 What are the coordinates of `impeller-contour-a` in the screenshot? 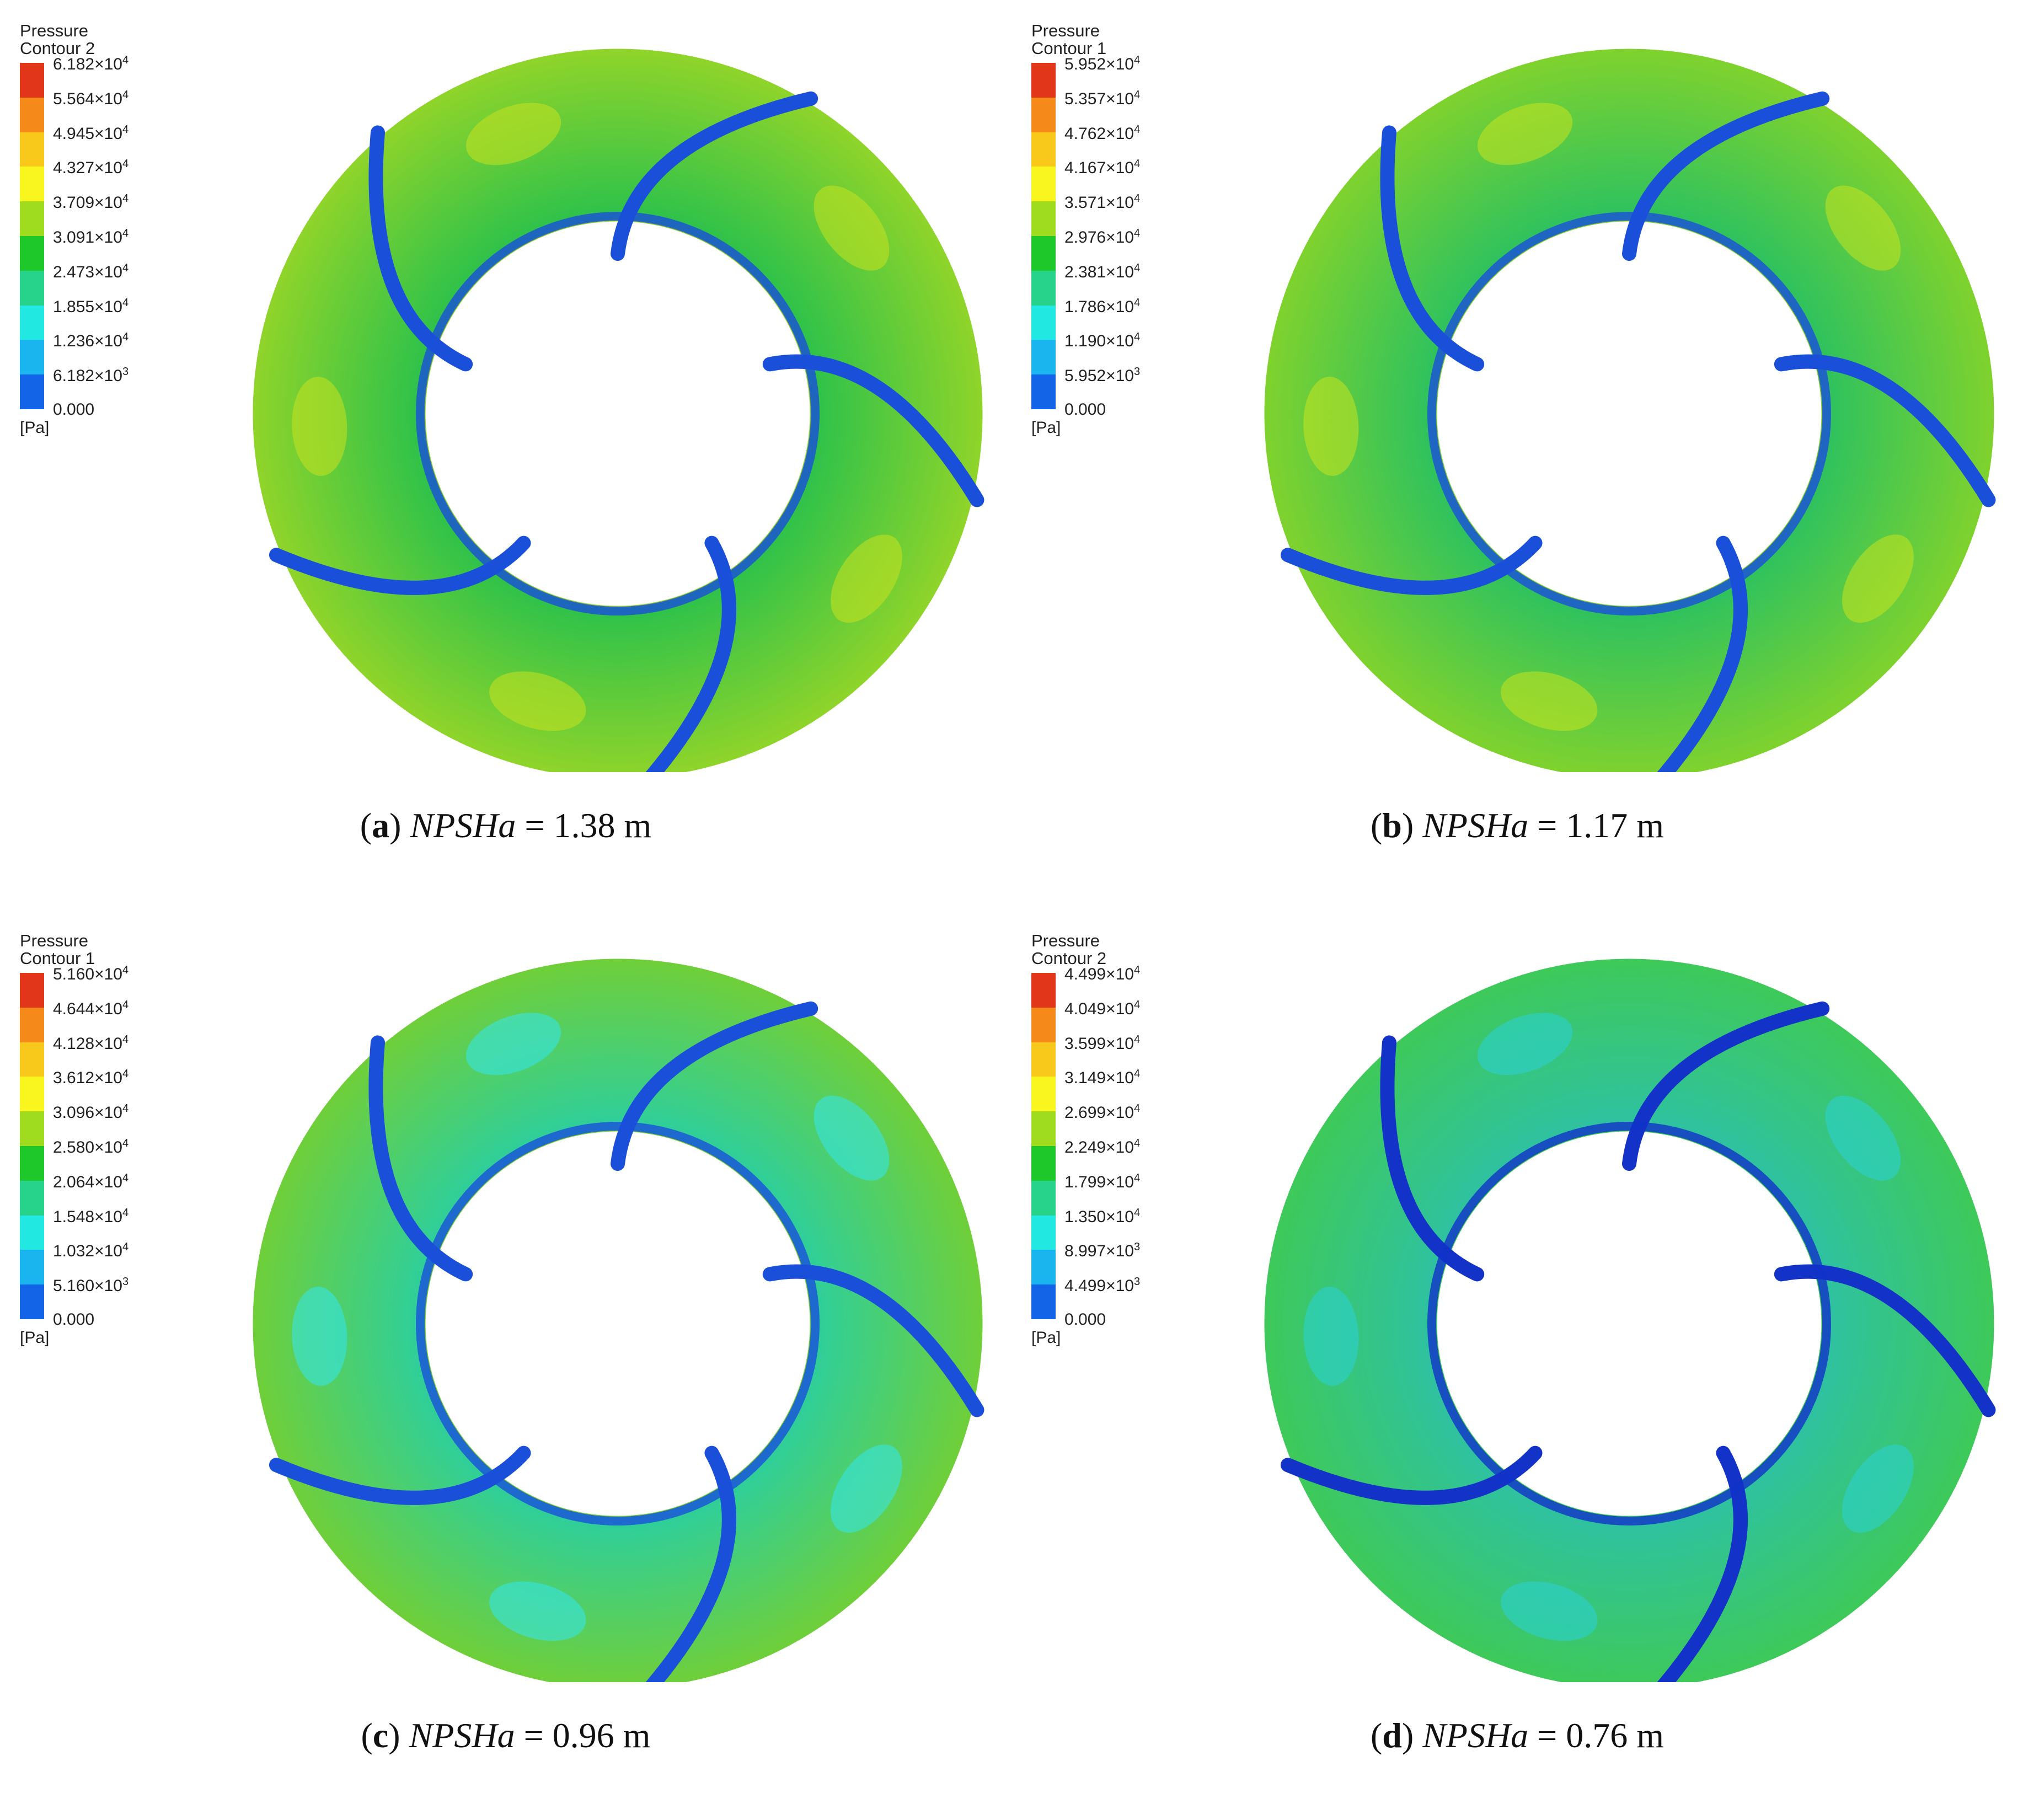 It's located at (618, 410).